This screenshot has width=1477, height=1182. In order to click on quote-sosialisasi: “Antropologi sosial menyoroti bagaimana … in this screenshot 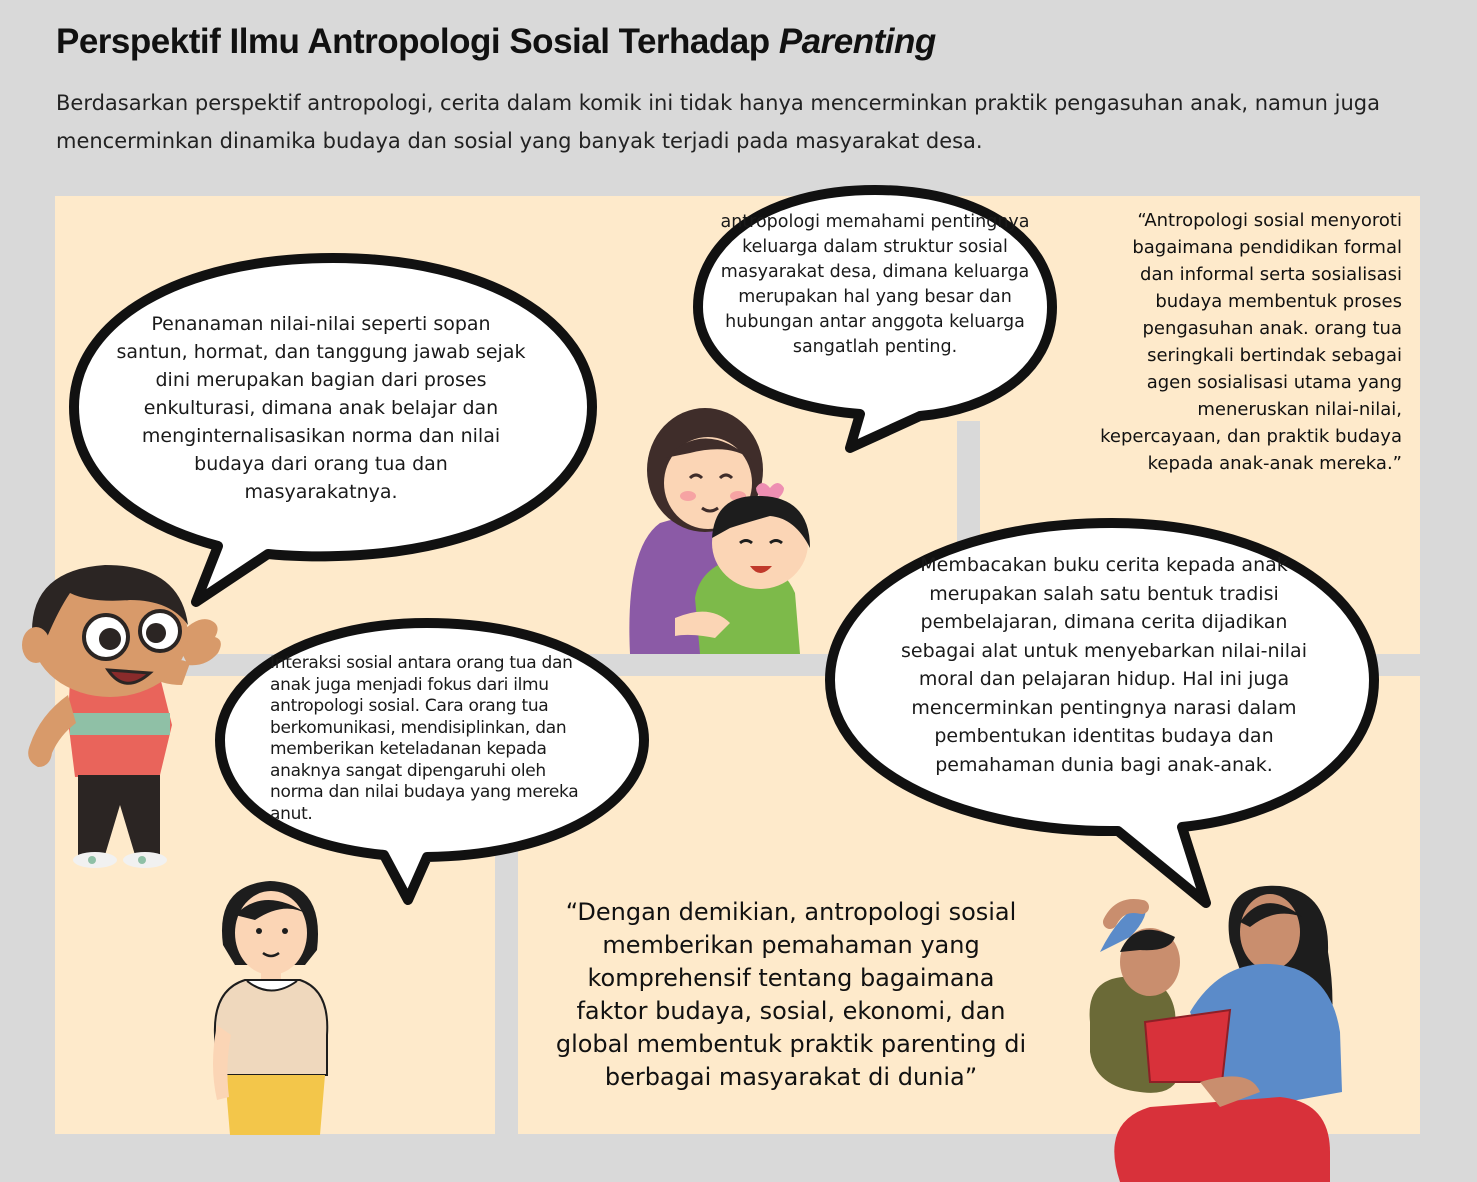, I will do `click(1251, 342)`.